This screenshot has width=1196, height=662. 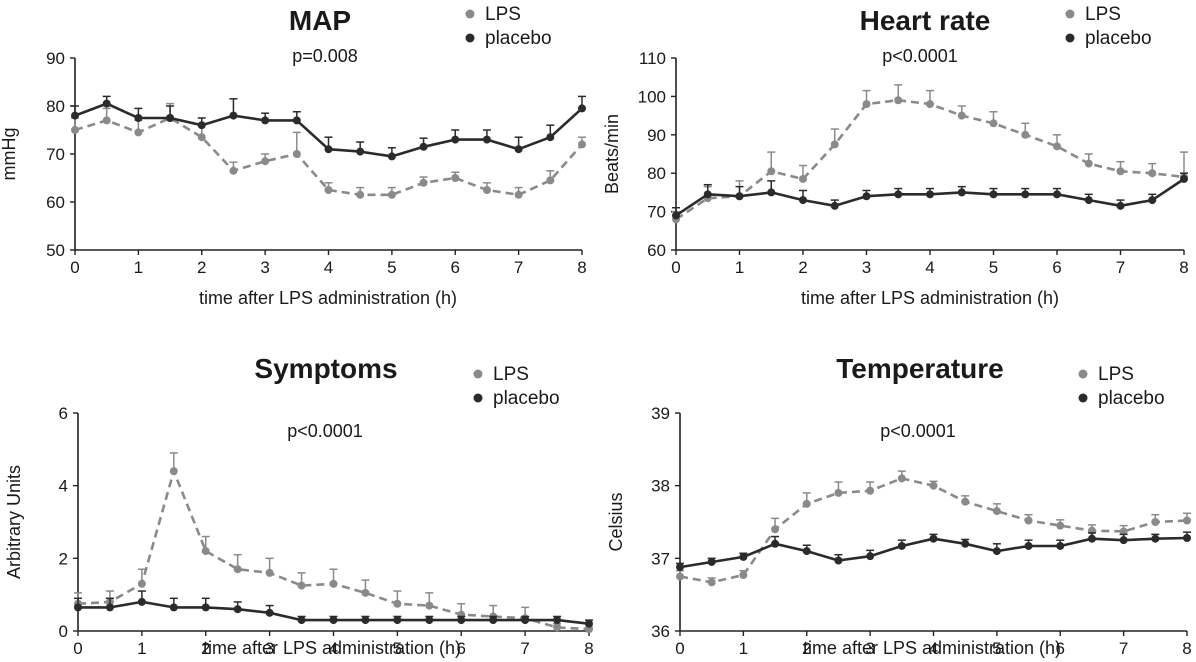 What do you see at coordinates (1186, 648) in the screenshot?
I see `x-tick-label: 8` at bounding box center [1186, 648].